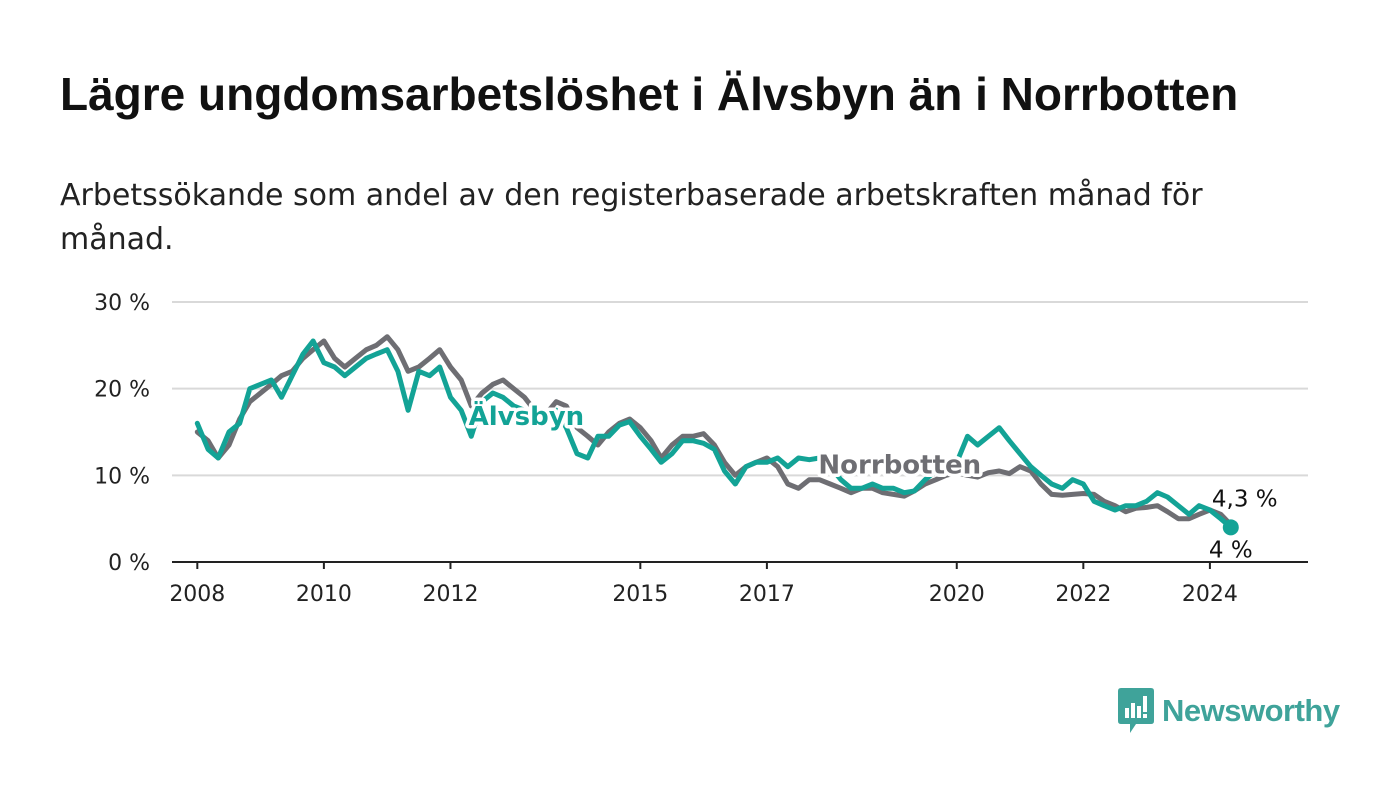  Describe the element at coordinates (1231, 550) in the screenshot. I see `end-value-label-alvsbyn: 4 %` at that location.